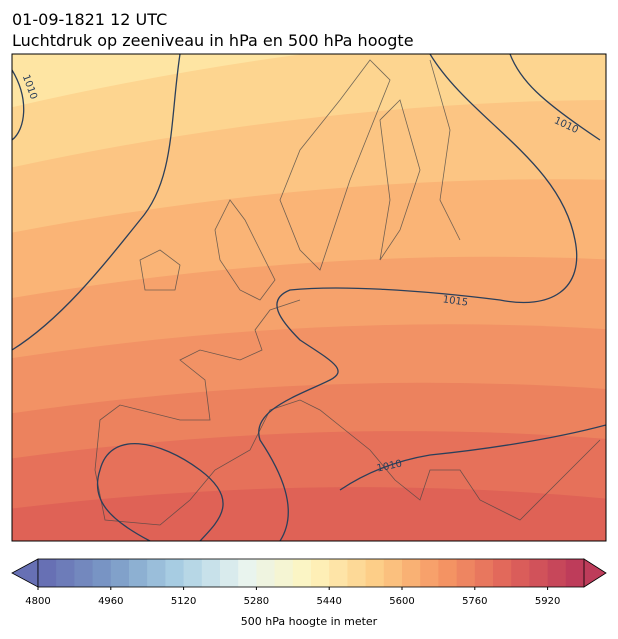 The width and height of the screenshot is (618, 639). I want to click on colorbar-tick-label: 4960, so click(110, 601).